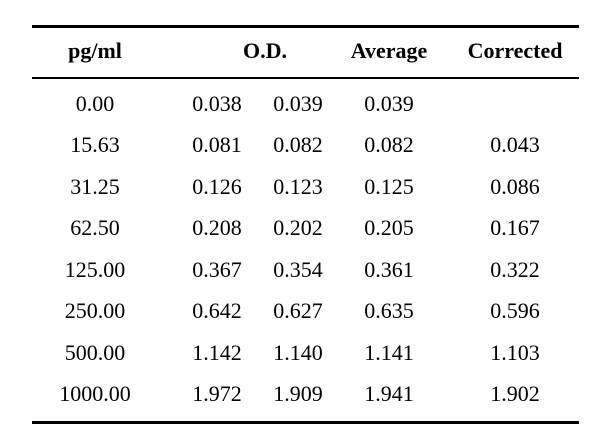 Image resolution: width=600 pixels, height=432 pixels. Describe the element at coordinates (95, 186) in the screenshot. I see `cell-pg: 31.25` at that location.